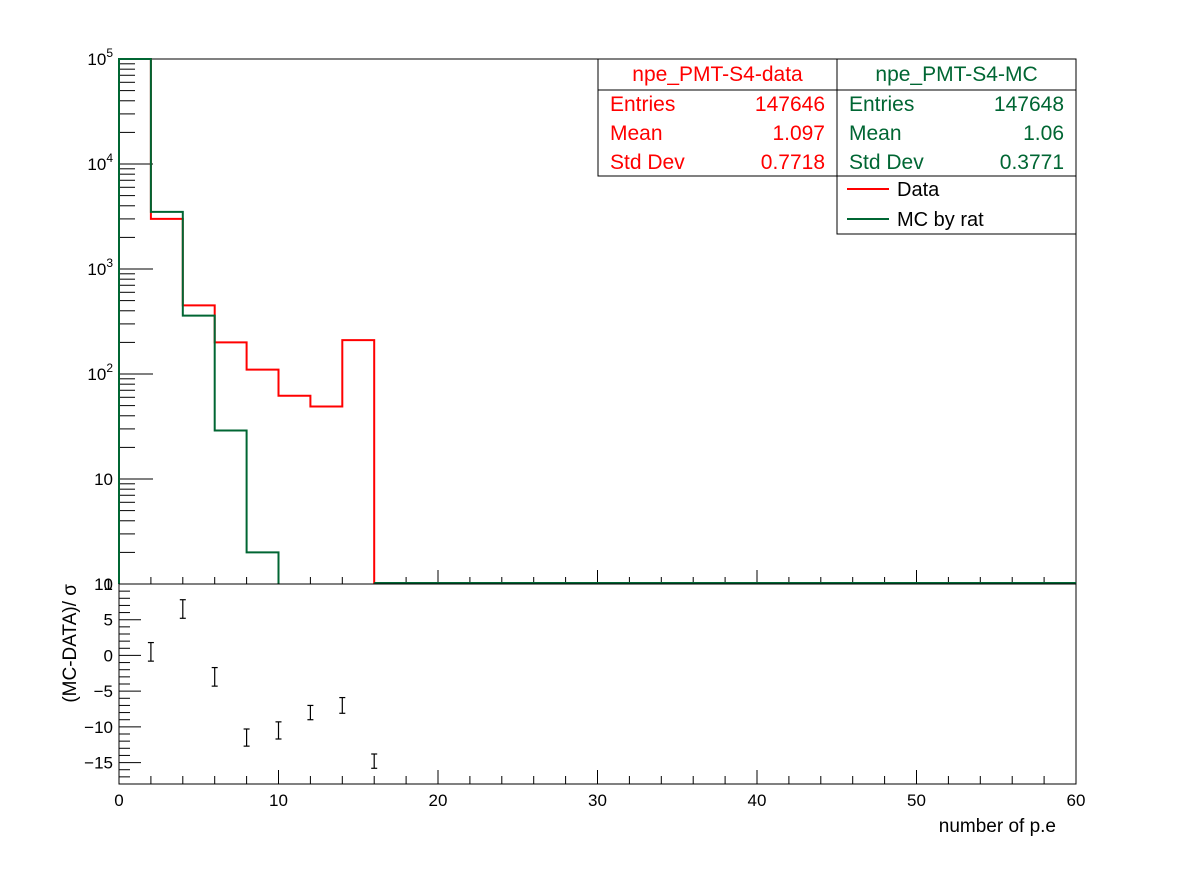  Describe the element at coordinates (438, 800) in the screenshot. I see `x-tick-label: 20` at that location.